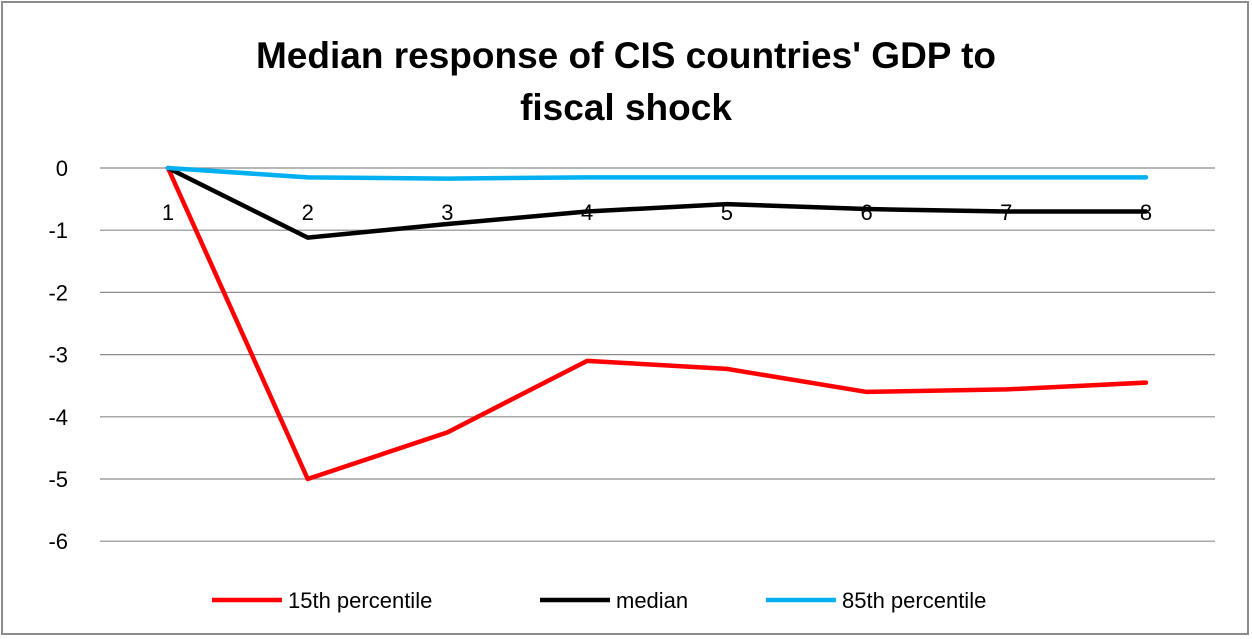 This screenshot has width=1252, height=639. I want to click on y-tick-label: 0, so click(62, 168).